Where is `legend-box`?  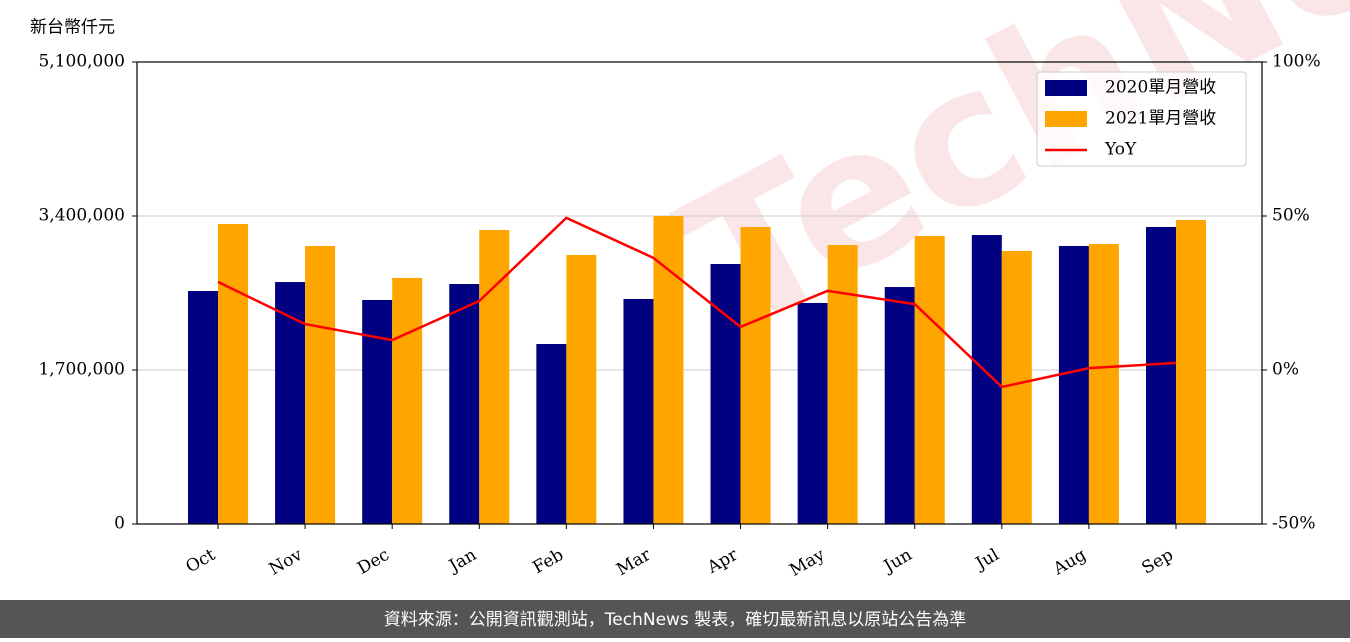 legend-box is located at coordinates (1141, 119).